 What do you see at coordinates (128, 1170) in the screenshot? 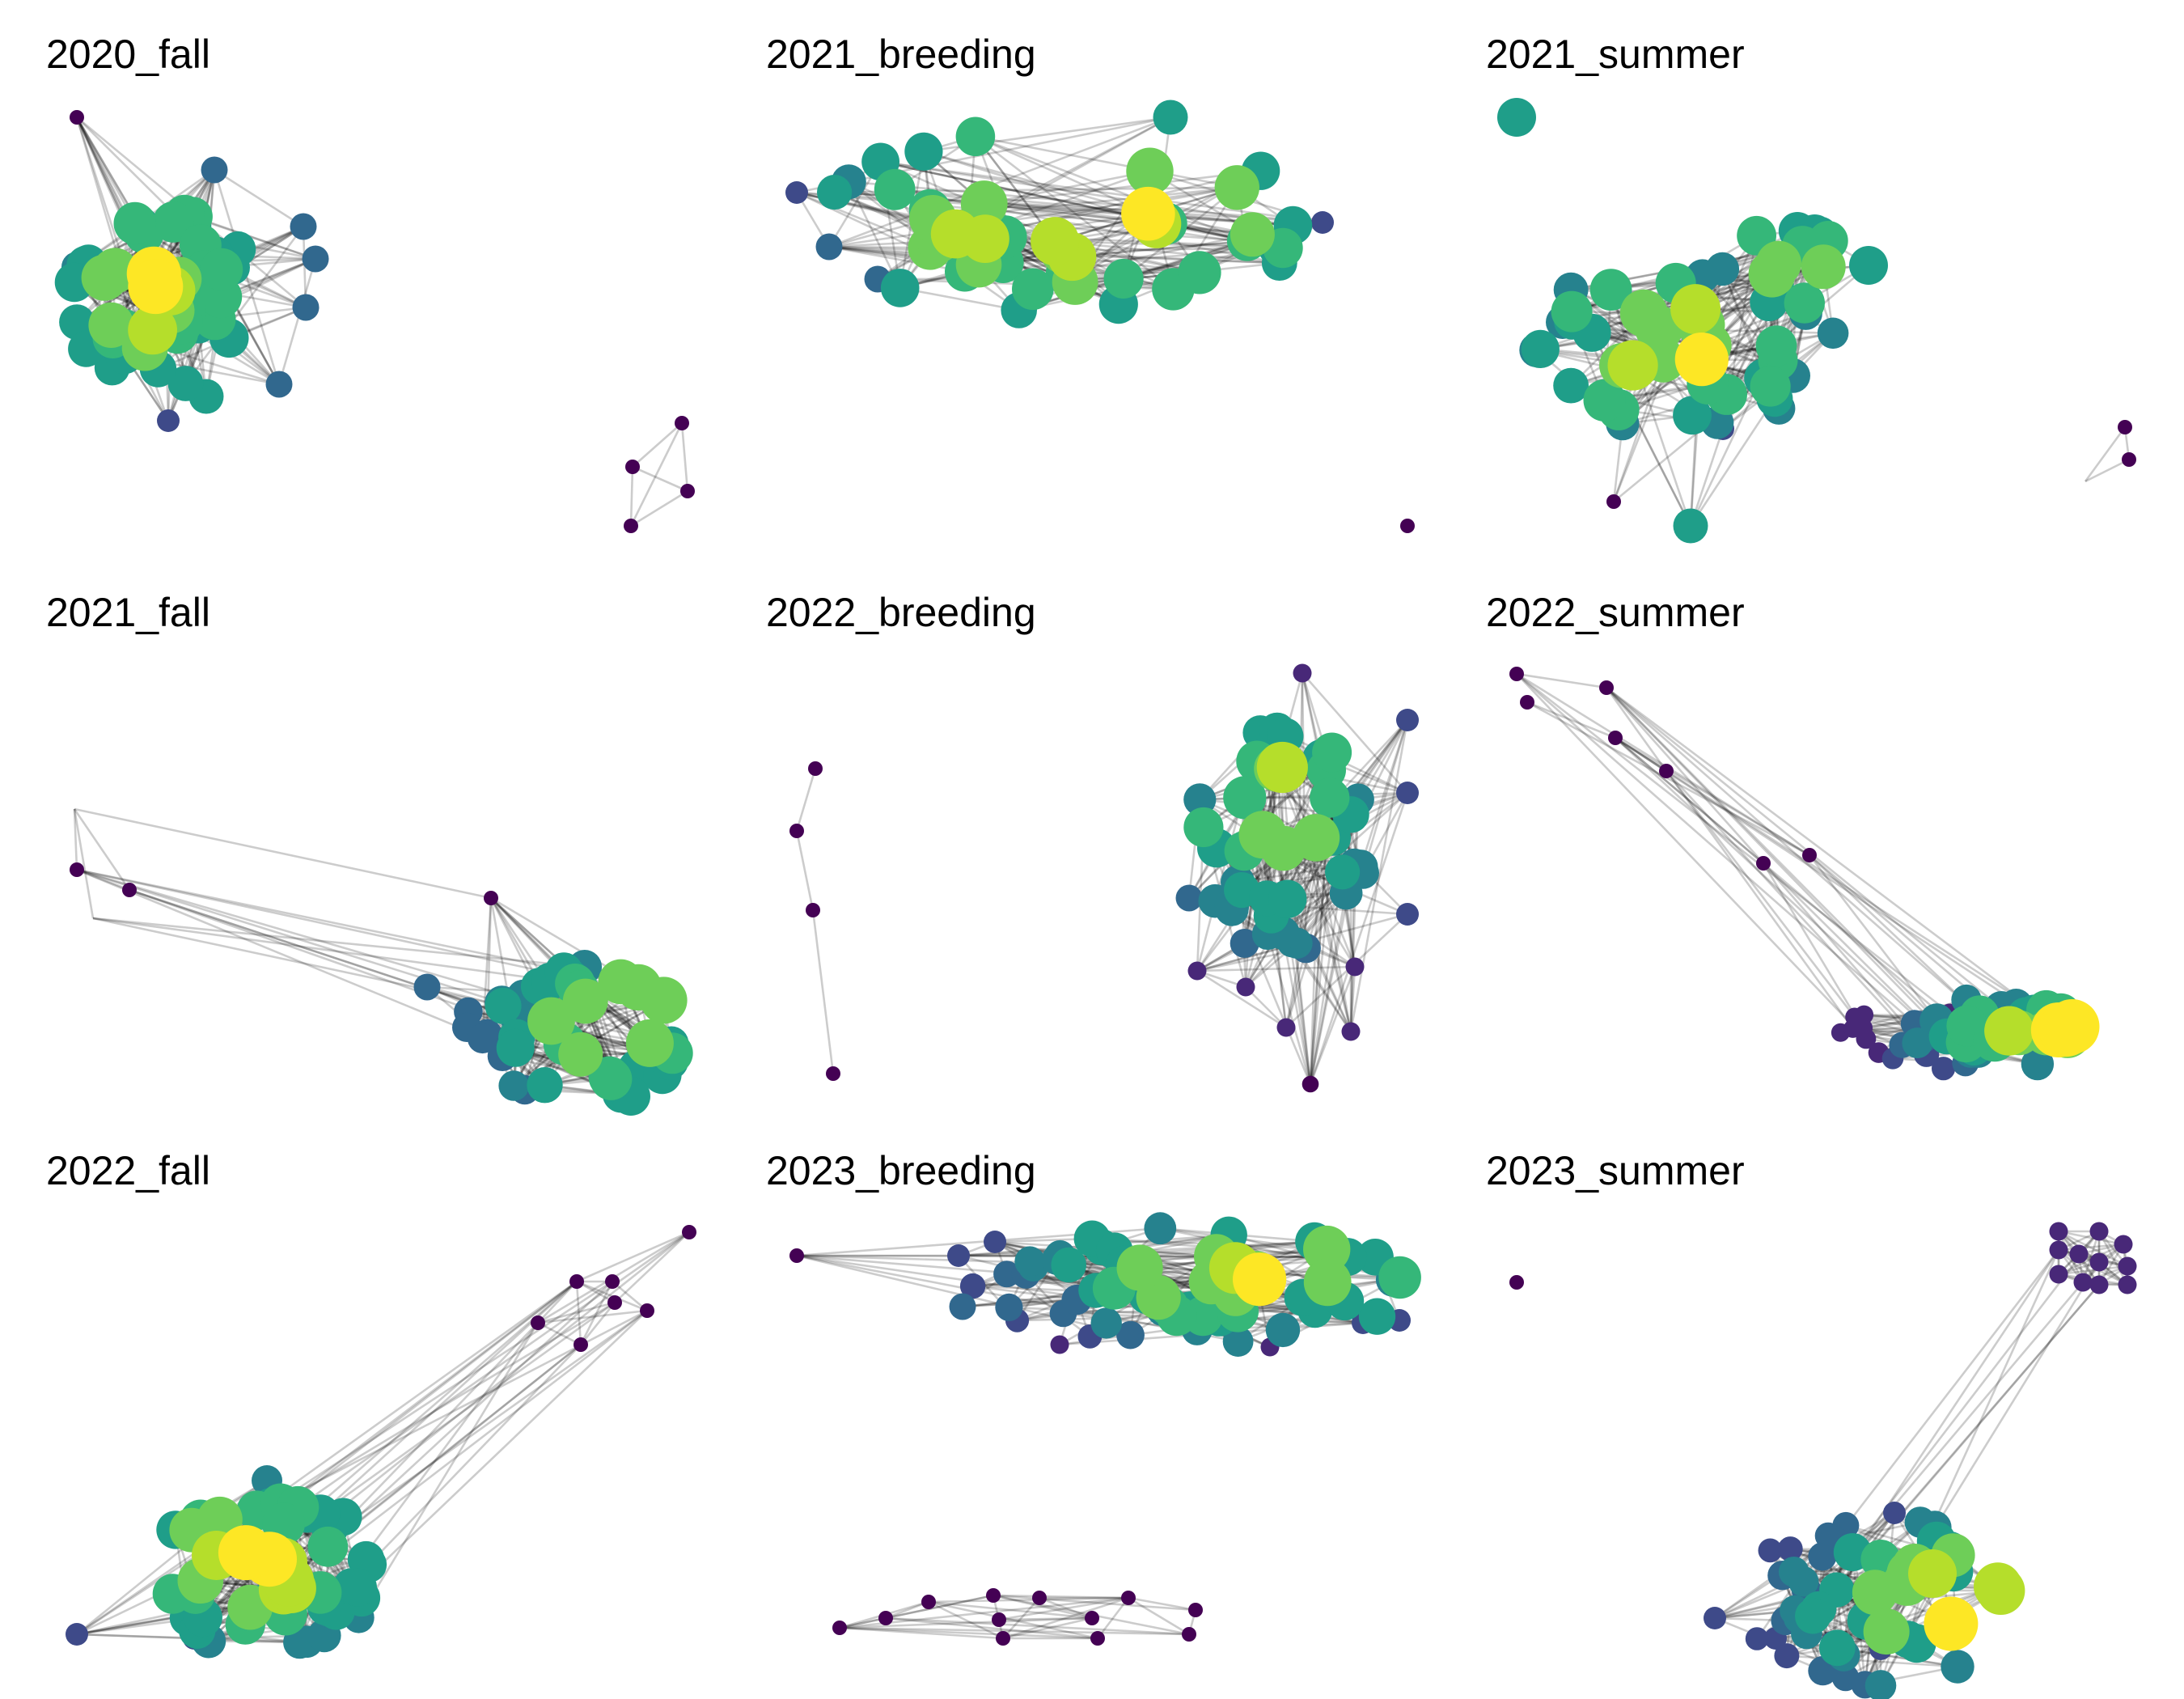
I see `panel-title: 2022_fall` at bounding box center [128, 1170].